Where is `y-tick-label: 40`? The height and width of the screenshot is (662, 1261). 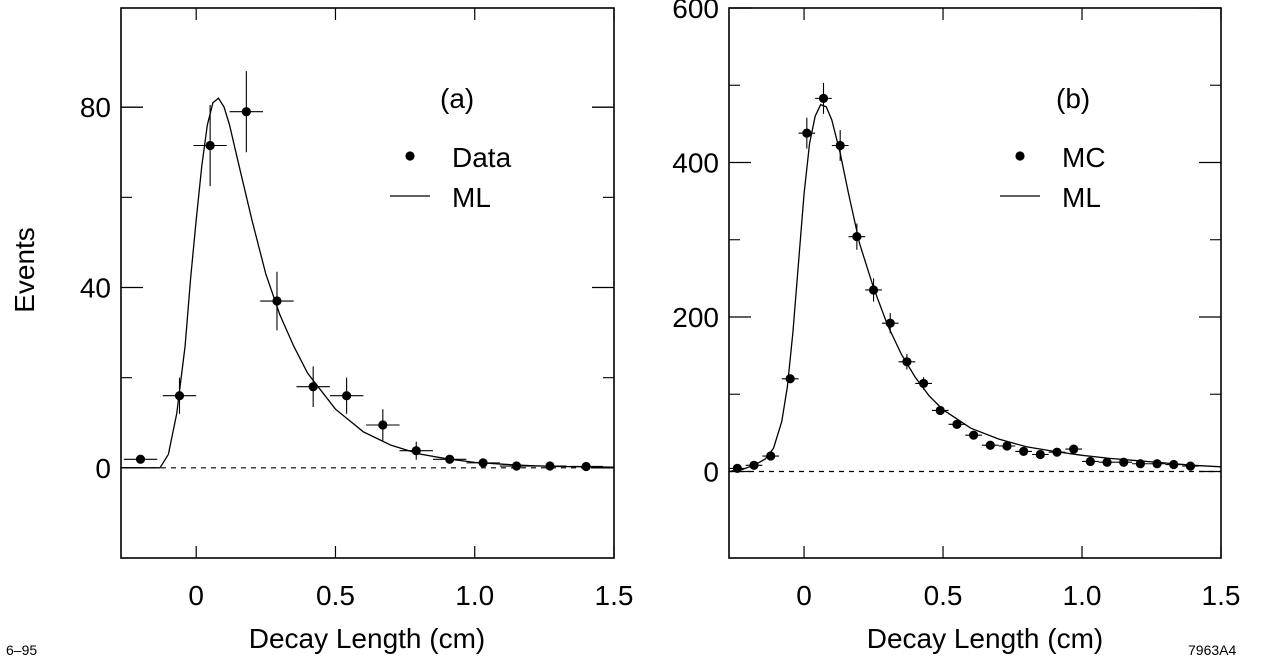 y-tick-label: 40 is located at coordinates (95, 288).